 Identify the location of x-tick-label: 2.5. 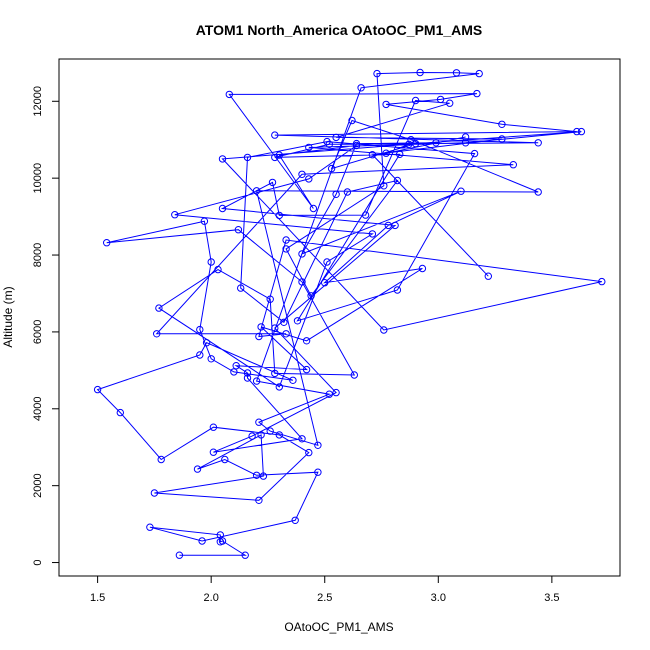
(324, 598).